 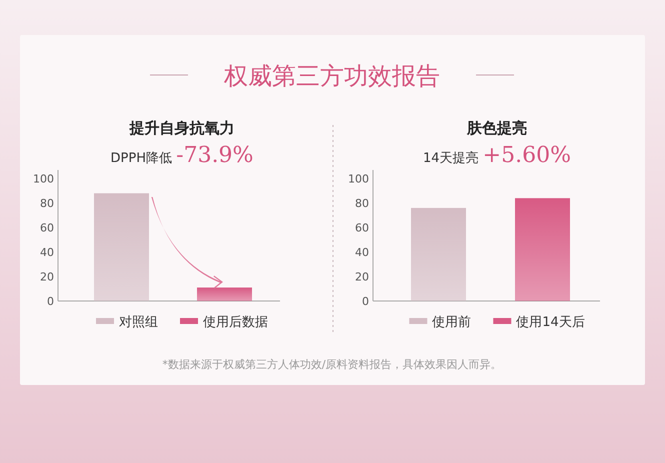 I want to click on legend-label: 使用前, so click(x=452, y=322).